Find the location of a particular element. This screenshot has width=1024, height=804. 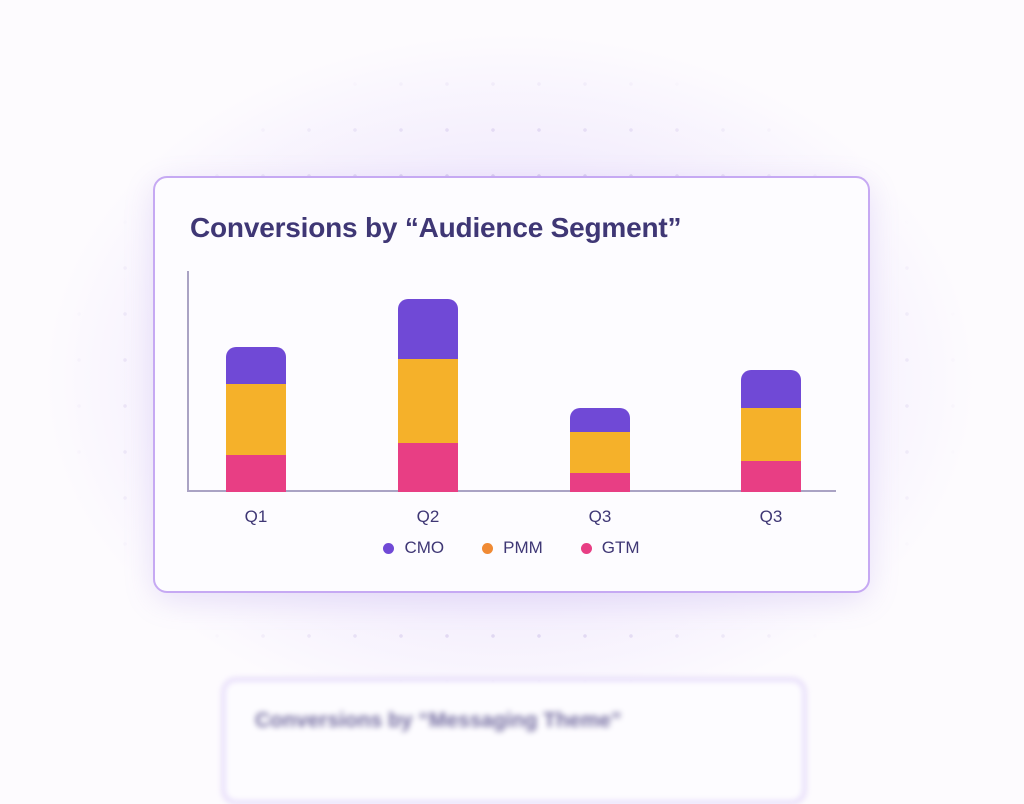

legend: CMO PMM GTM is located at coordinates (511, 548).